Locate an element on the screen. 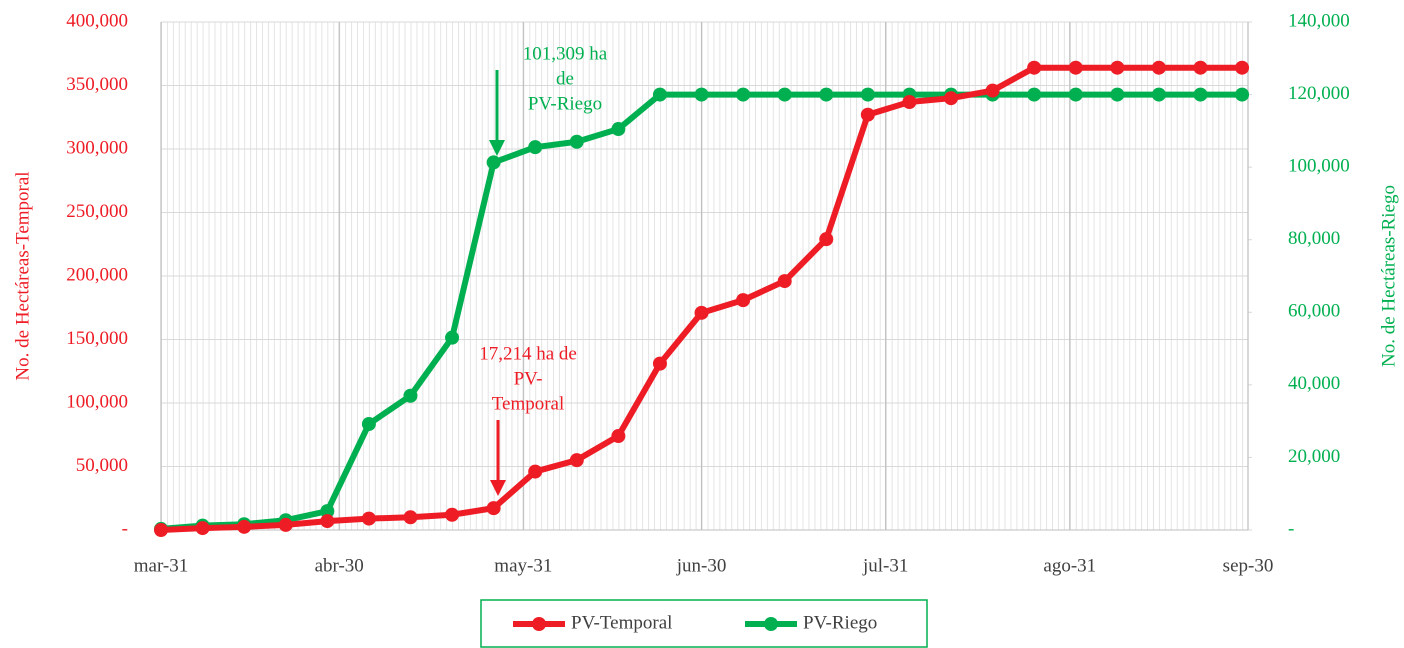 The height and width of the screenshot is (648, 1404). y-tick-label: 250,000 is located at coordinates (97, 211).